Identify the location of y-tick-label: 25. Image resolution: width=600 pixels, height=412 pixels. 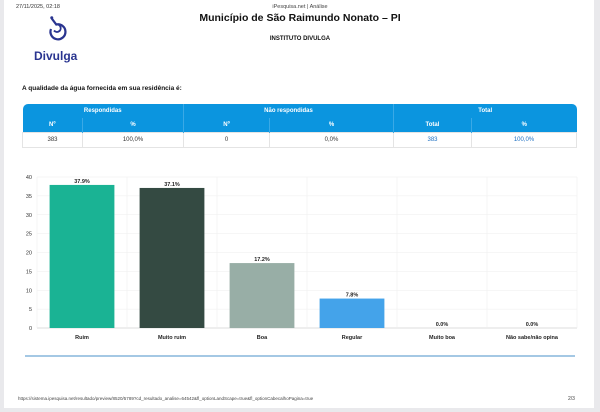
(29, 235).